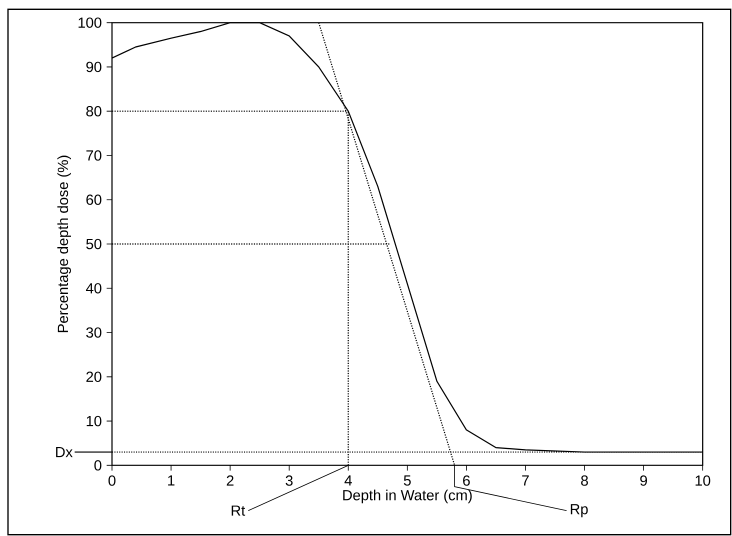 The width and height of the screenshot is (732, 536). What do you see at coordinates (703, 480) in the screenshot?
I see `x-tick-label: 10` at bounding box center [703, 480].